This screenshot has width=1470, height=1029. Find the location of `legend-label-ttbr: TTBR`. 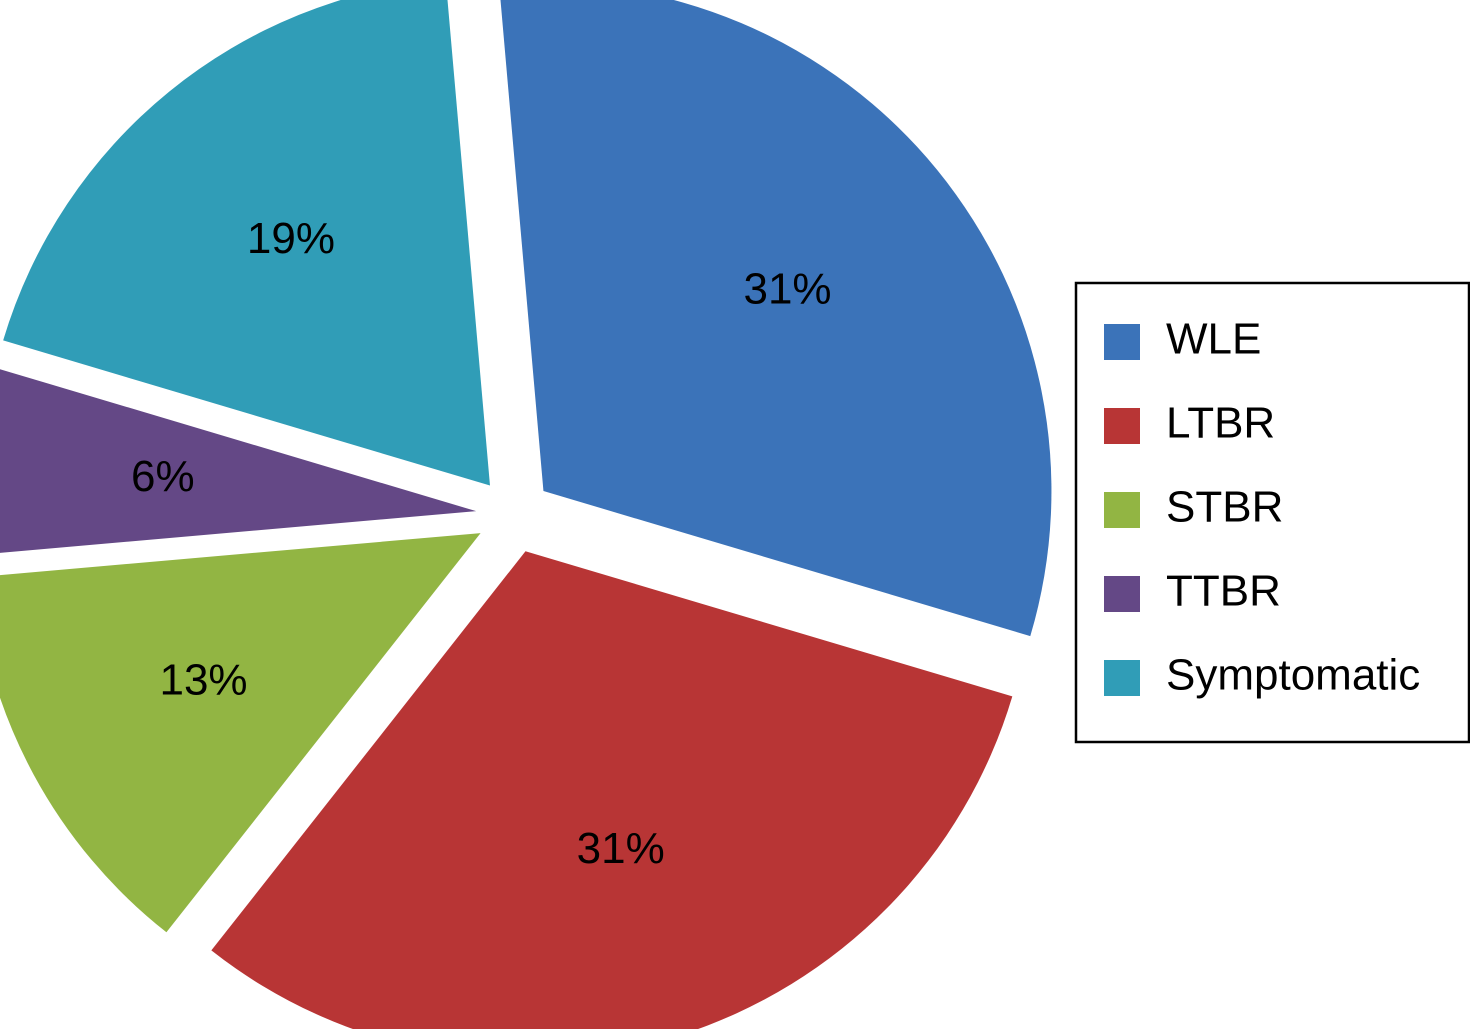

legend-label-ttbr: TTBR is located at coordinates (1223, 591).